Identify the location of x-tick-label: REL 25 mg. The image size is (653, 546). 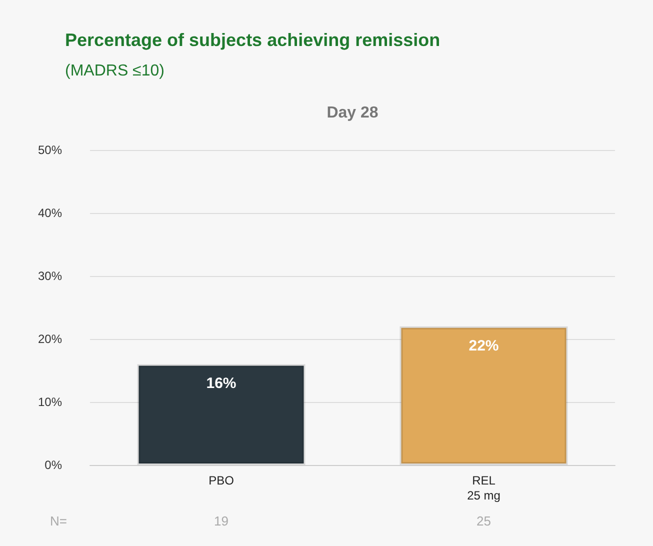
(483, 488).